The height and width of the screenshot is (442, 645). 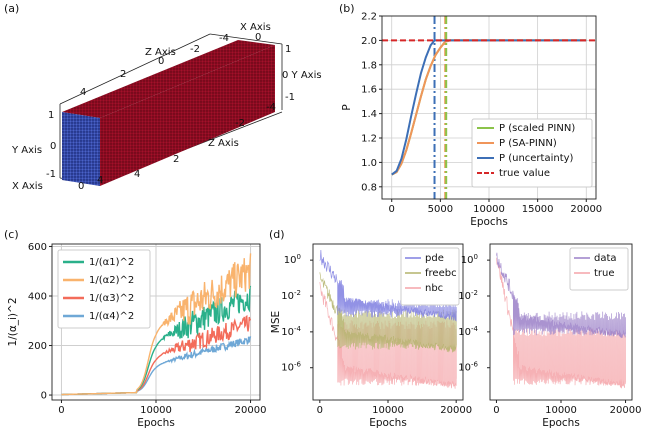 I want to click on tick-a-9: -1, so click(x=290, y=97).